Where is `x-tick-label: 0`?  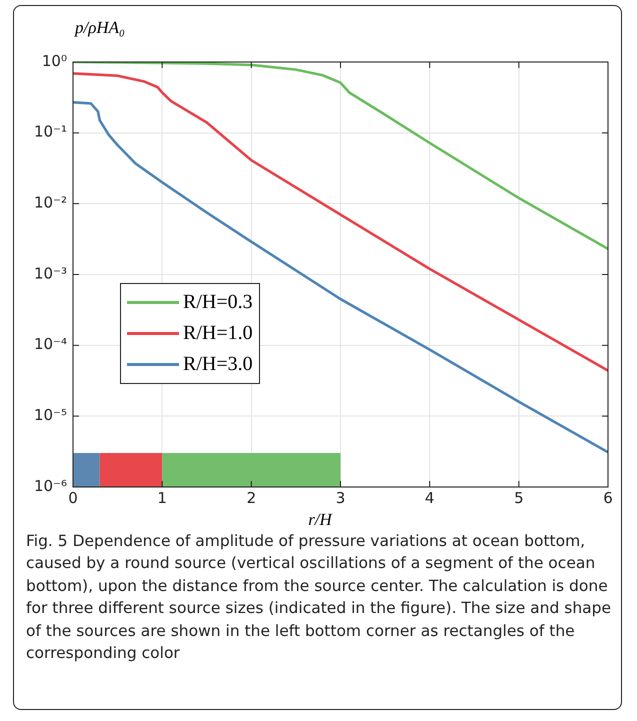
x-tick-label: 0 is located at coordinates (73, 497).